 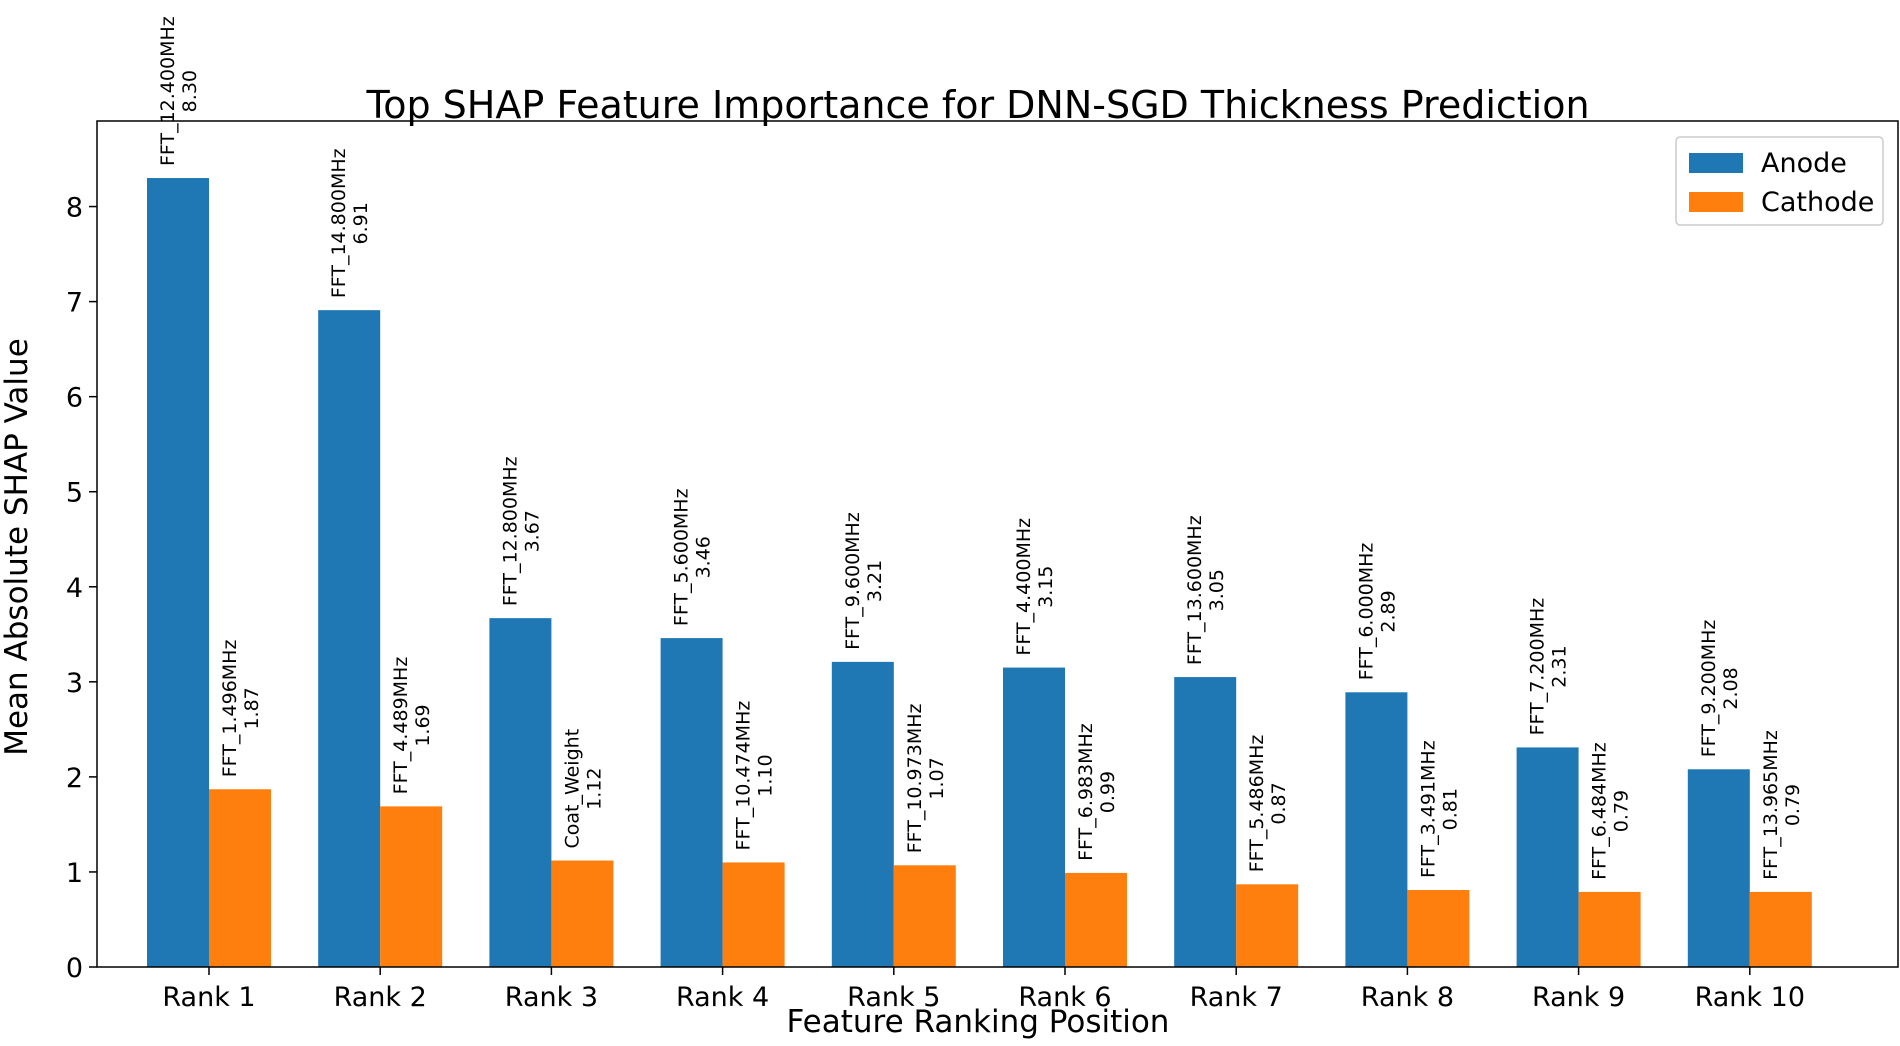 I want to click on bar-feature-label: FFT_7.200MHz, so click(x=1538, y=667).